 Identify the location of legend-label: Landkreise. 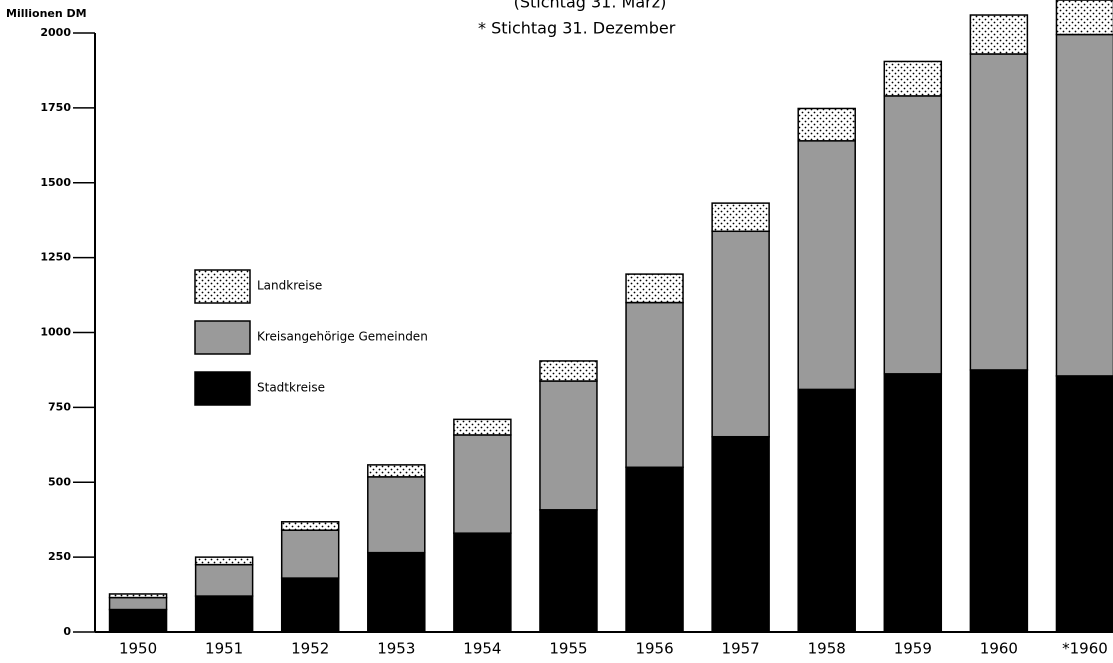
(289, 286).